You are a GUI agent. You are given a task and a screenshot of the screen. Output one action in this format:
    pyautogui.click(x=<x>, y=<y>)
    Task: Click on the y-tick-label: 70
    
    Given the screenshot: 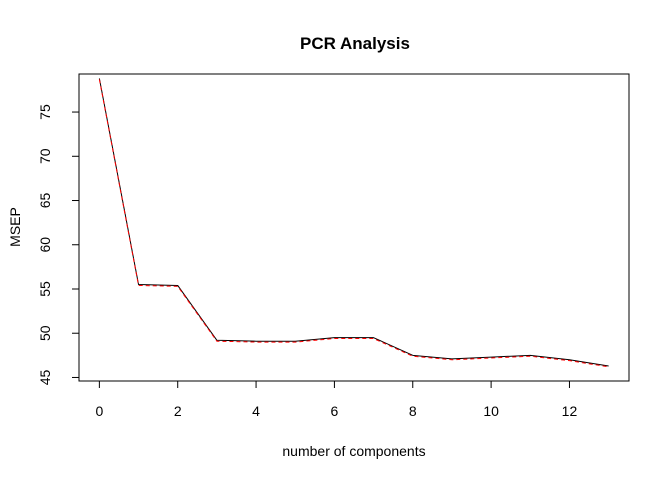 What is the action you would take?
    pyautogui.click(x=45, y=156)
    